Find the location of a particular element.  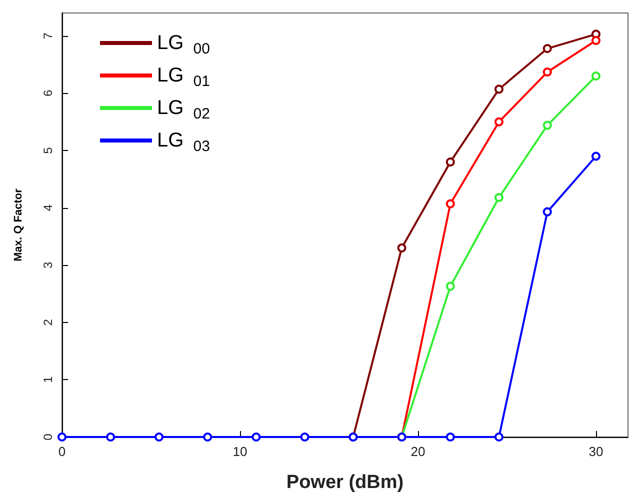

legend-label: LG 00 is located at coordinates (183, 45).